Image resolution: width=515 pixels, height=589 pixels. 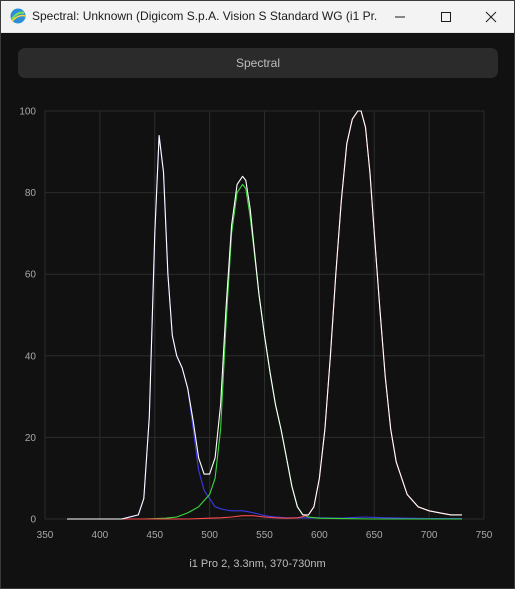 I want to click on minimize-button, so click(x=400, y=16).